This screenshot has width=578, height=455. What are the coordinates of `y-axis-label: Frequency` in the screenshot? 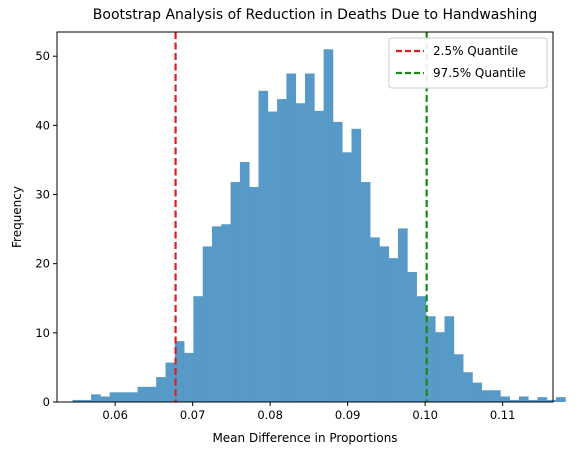 It's located at (17, 217).